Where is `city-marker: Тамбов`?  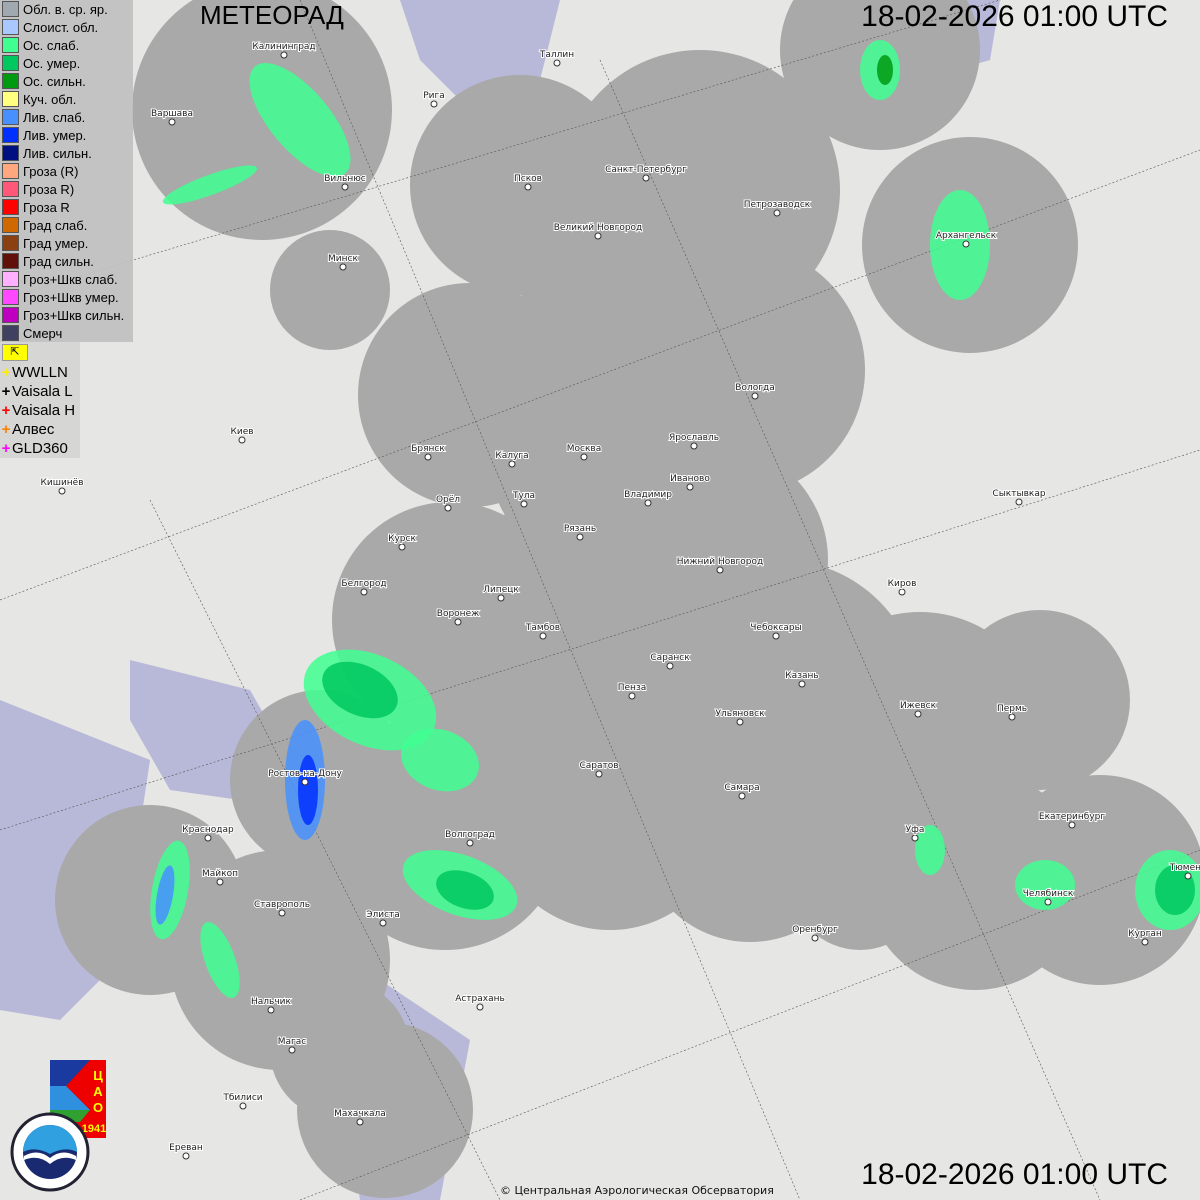 city-marker: Тамбов is located at coordinates (542, 631).